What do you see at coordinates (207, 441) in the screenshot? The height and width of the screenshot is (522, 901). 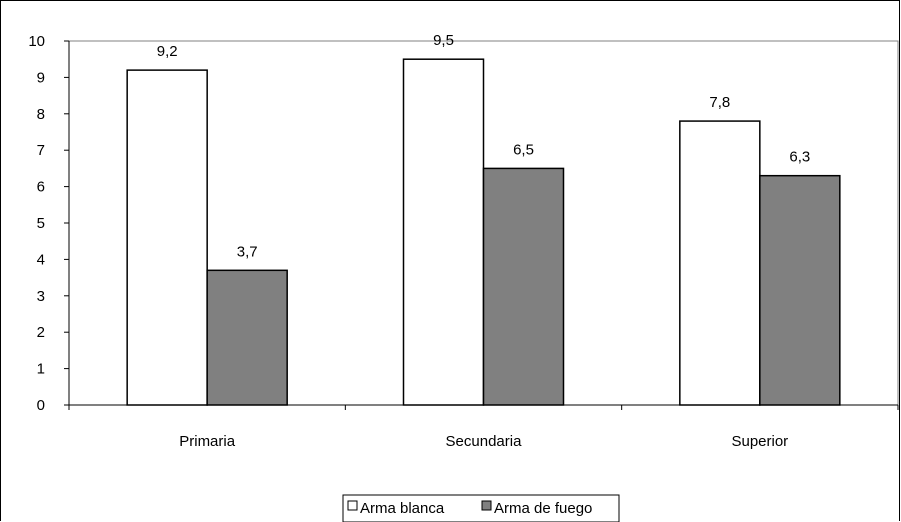 I see `category-label: Primaria` at bounding box center [207, 441].